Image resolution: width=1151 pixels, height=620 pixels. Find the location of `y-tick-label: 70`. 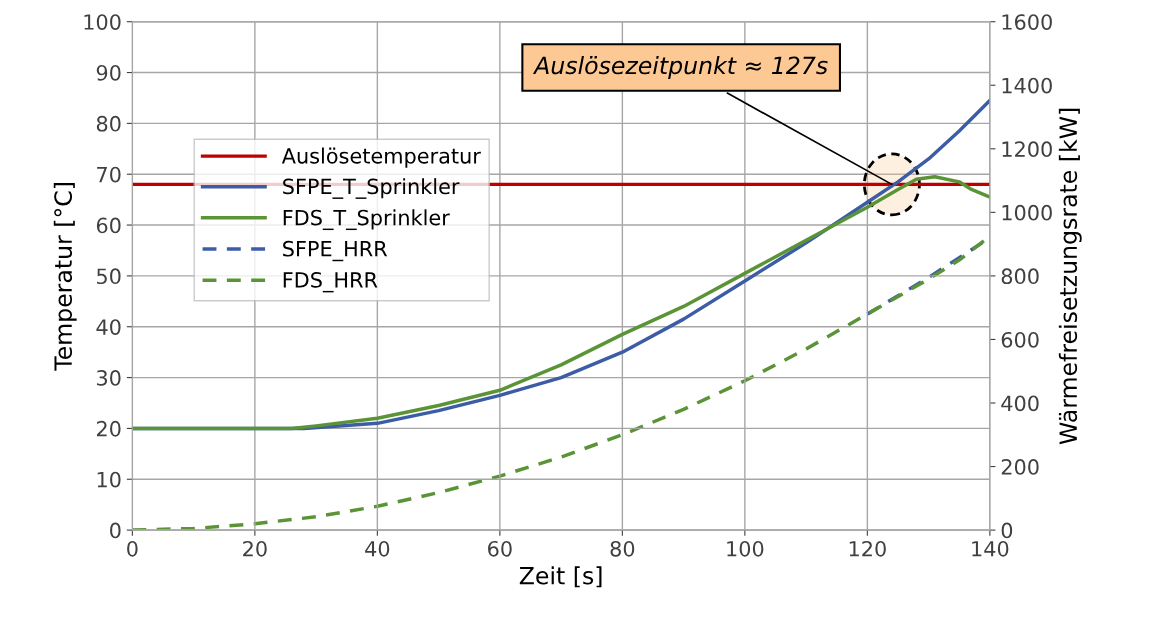

y-tick-label: 70 is located at coordinates (109, 174).